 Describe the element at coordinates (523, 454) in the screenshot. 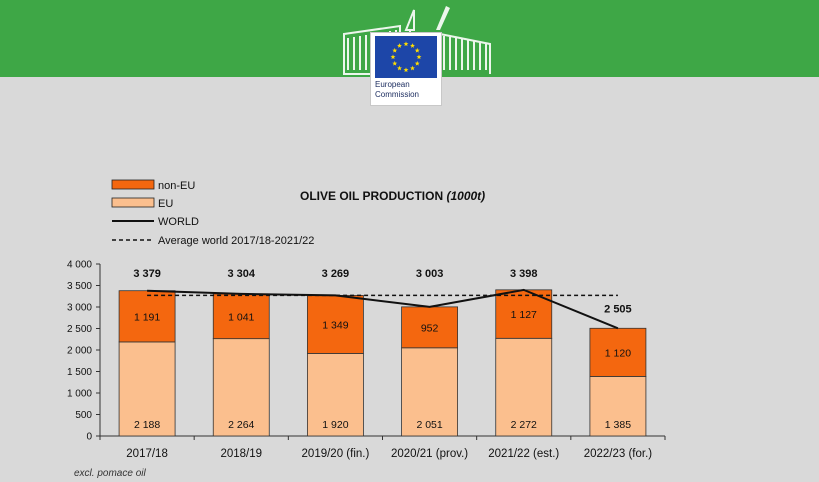

I see `x-tick-label: 2021/22 (est.)` at that location.